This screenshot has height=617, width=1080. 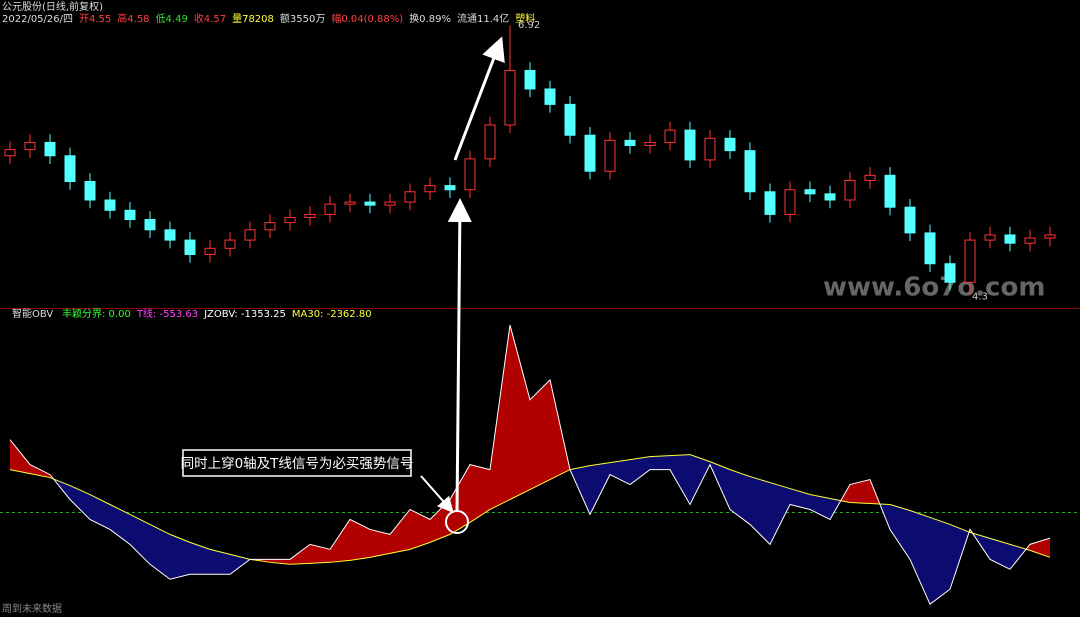 What do you see at coordinates (367, 18) in the screenshot?
I see `header-item: 幅0.04(0.88%)` at bounding box center [367, 18].